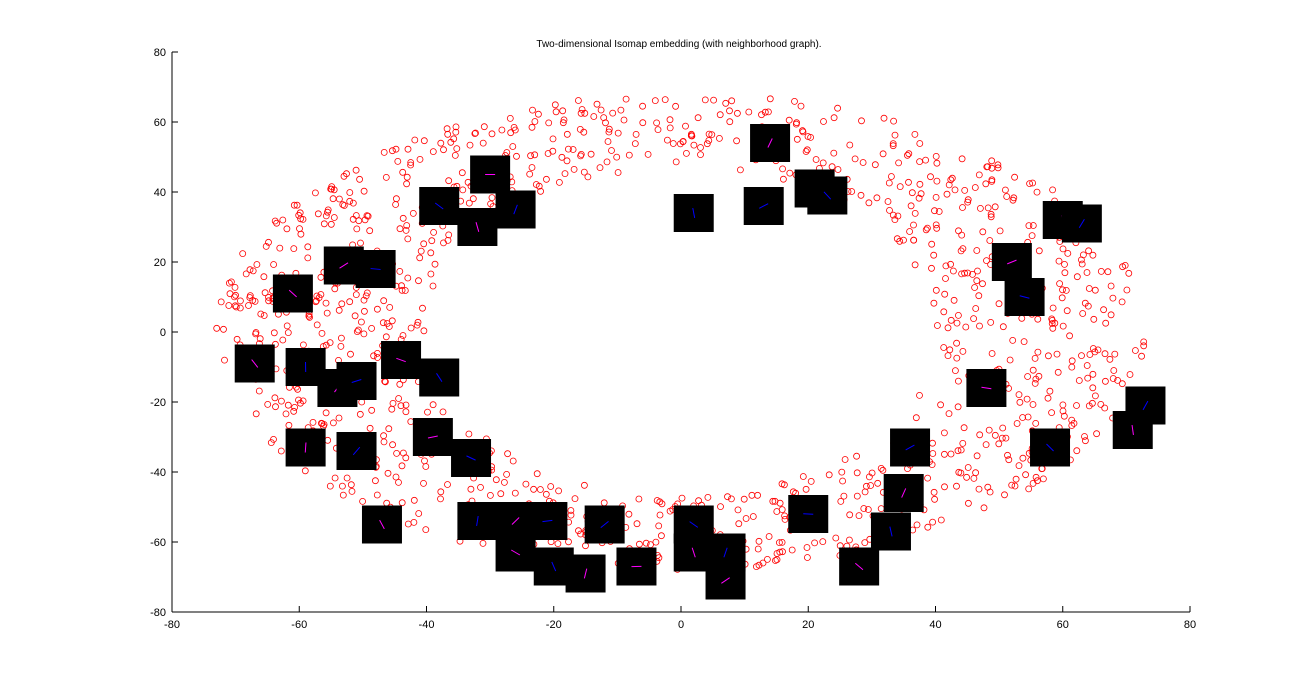 This screenshot has width=1316, height=689. I want to click on x-tick-label: 60, so click(1063, 625).